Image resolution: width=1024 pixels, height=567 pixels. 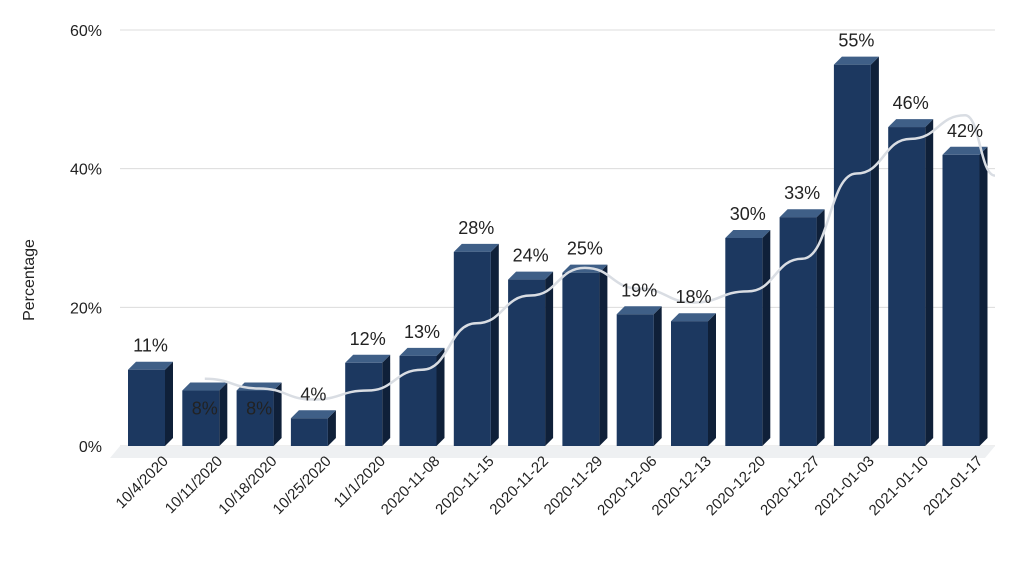 What do you see at coordinates (585, 249) in the screenshot?
I see `data-label: 25%` at bounding box center [585, 249].